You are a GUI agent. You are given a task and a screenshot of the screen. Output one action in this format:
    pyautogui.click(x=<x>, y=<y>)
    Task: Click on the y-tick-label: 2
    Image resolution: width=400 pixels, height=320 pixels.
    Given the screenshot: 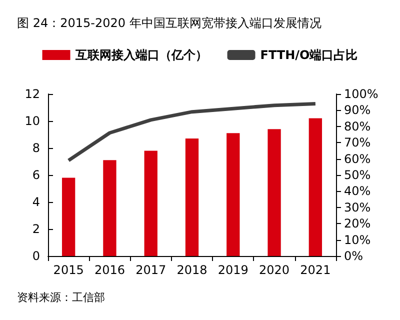 What is the action you would take?
    pyautogui.click(x=36, y=229)
    